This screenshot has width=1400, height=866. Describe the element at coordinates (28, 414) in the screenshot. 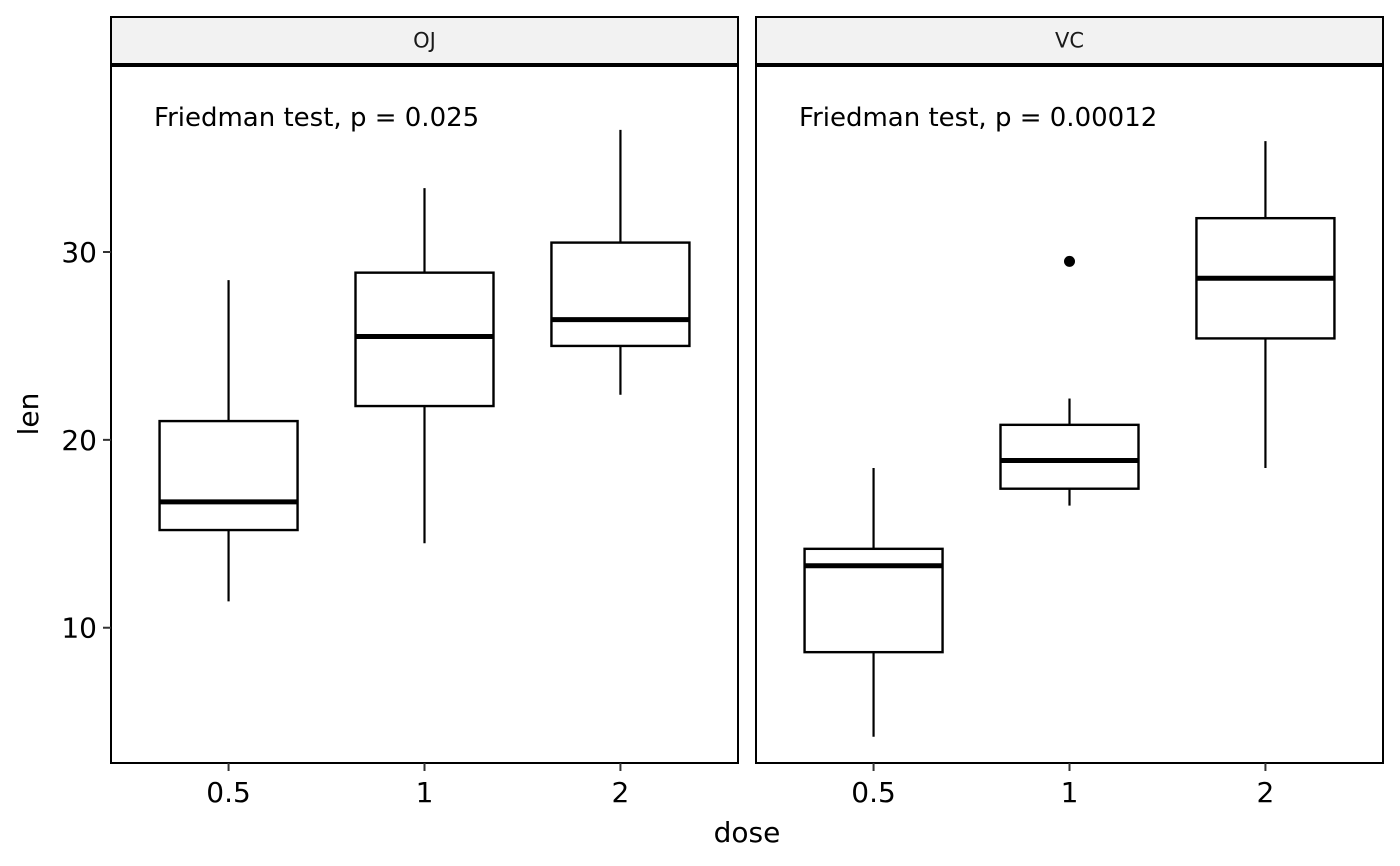

I see `y-axis-title: len` at that location.